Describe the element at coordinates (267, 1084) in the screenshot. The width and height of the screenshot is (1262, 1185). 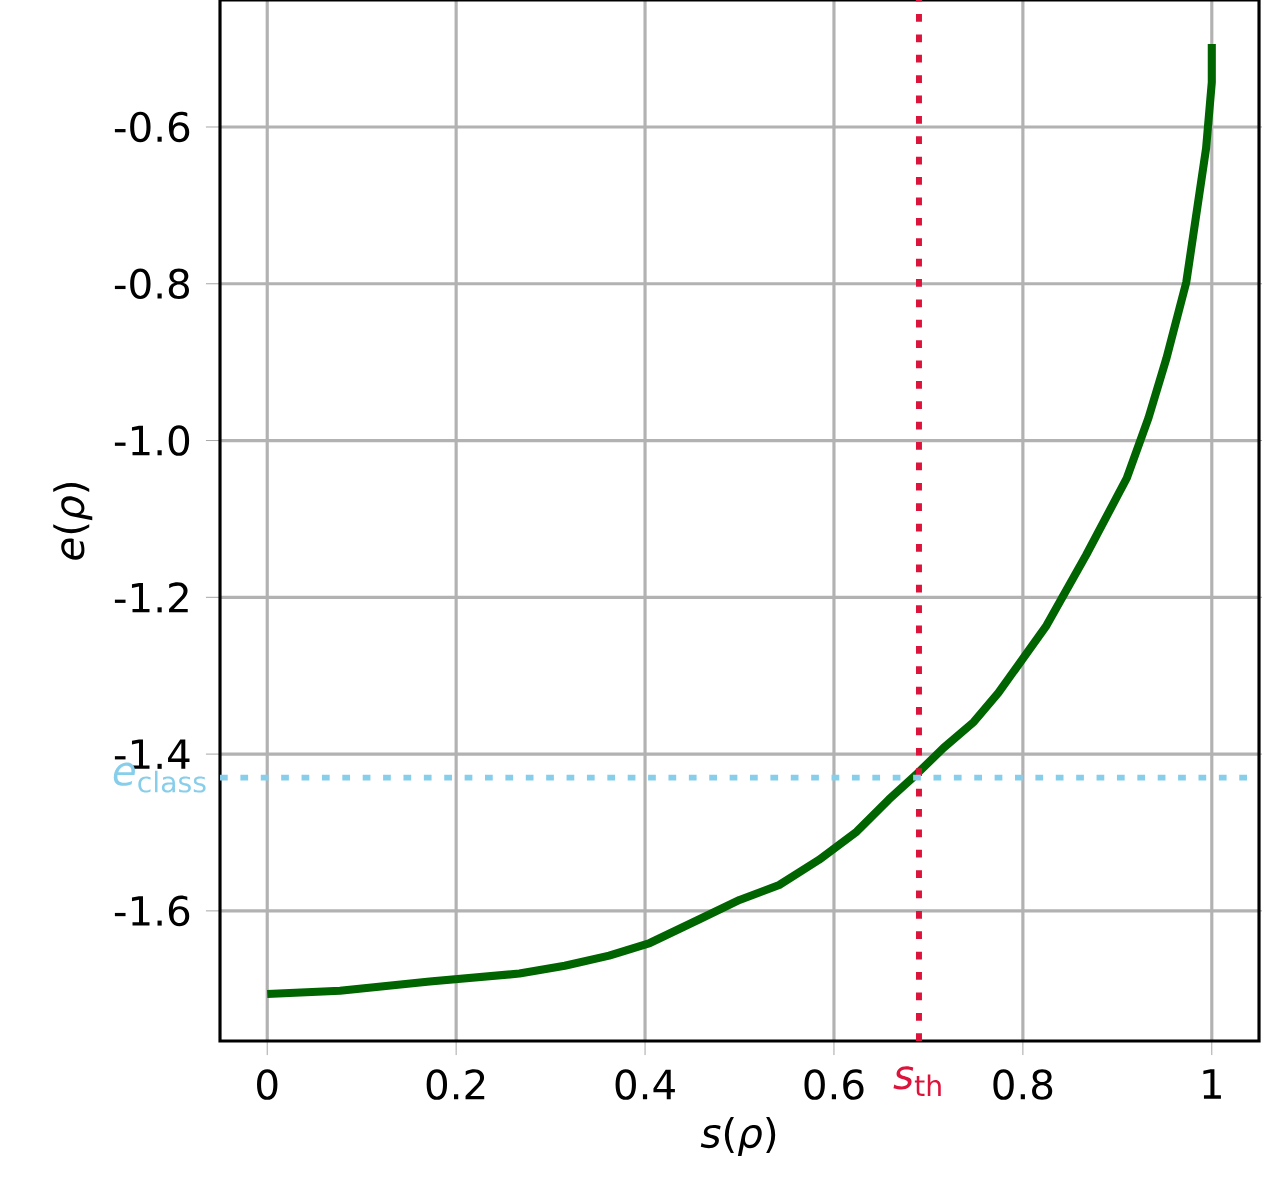
I see `x-tick-label: 0` at that location.